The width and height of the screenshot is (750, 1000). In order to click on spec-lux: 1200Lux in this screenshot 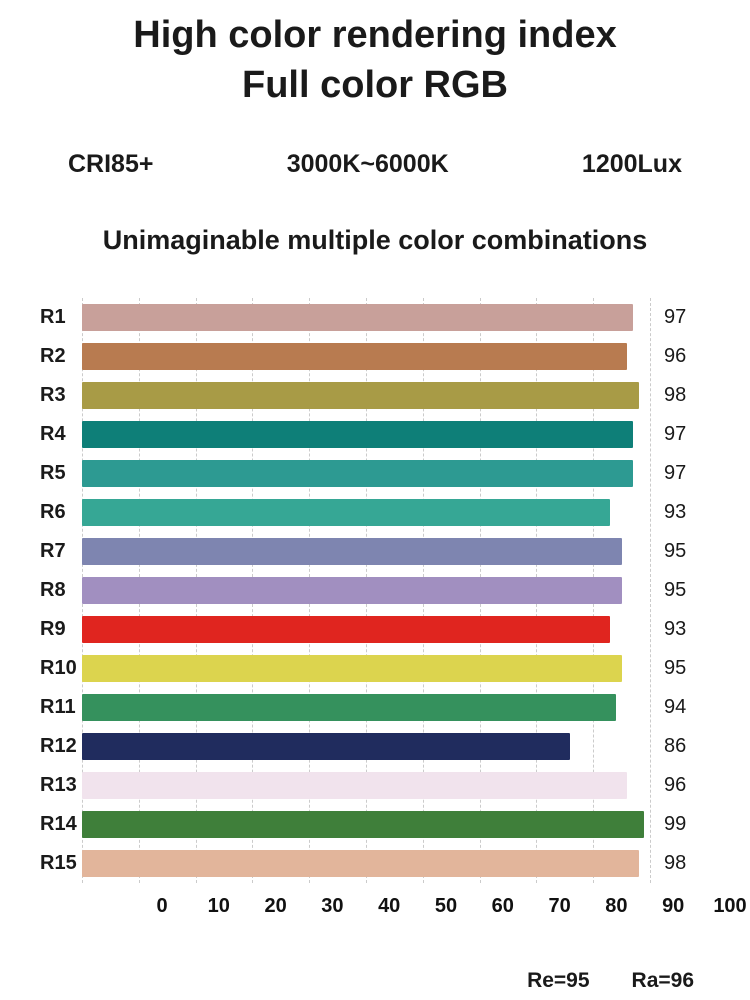, I will do `click(631, 164)`.